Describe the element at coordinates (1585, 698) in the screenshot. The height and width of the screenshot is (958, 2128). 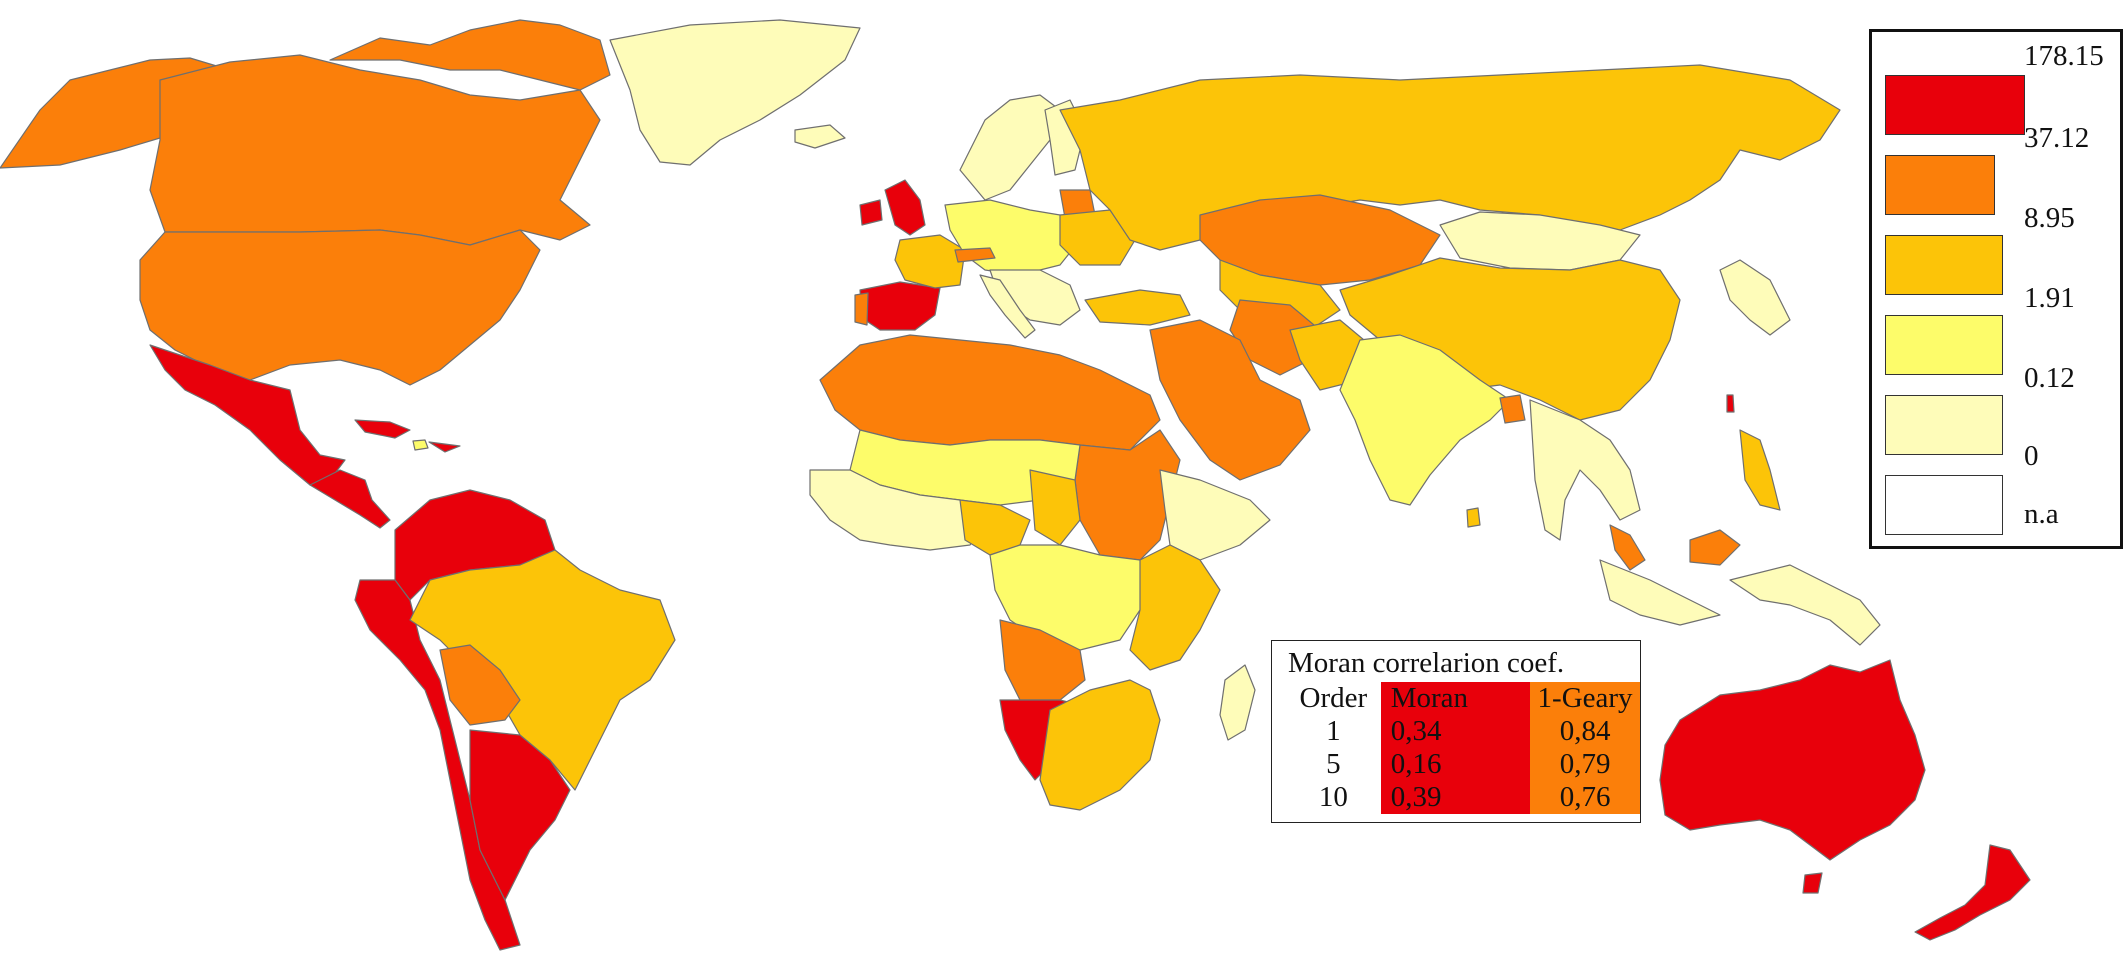
I see `stats-header-geary: 1-Geary` at that location.